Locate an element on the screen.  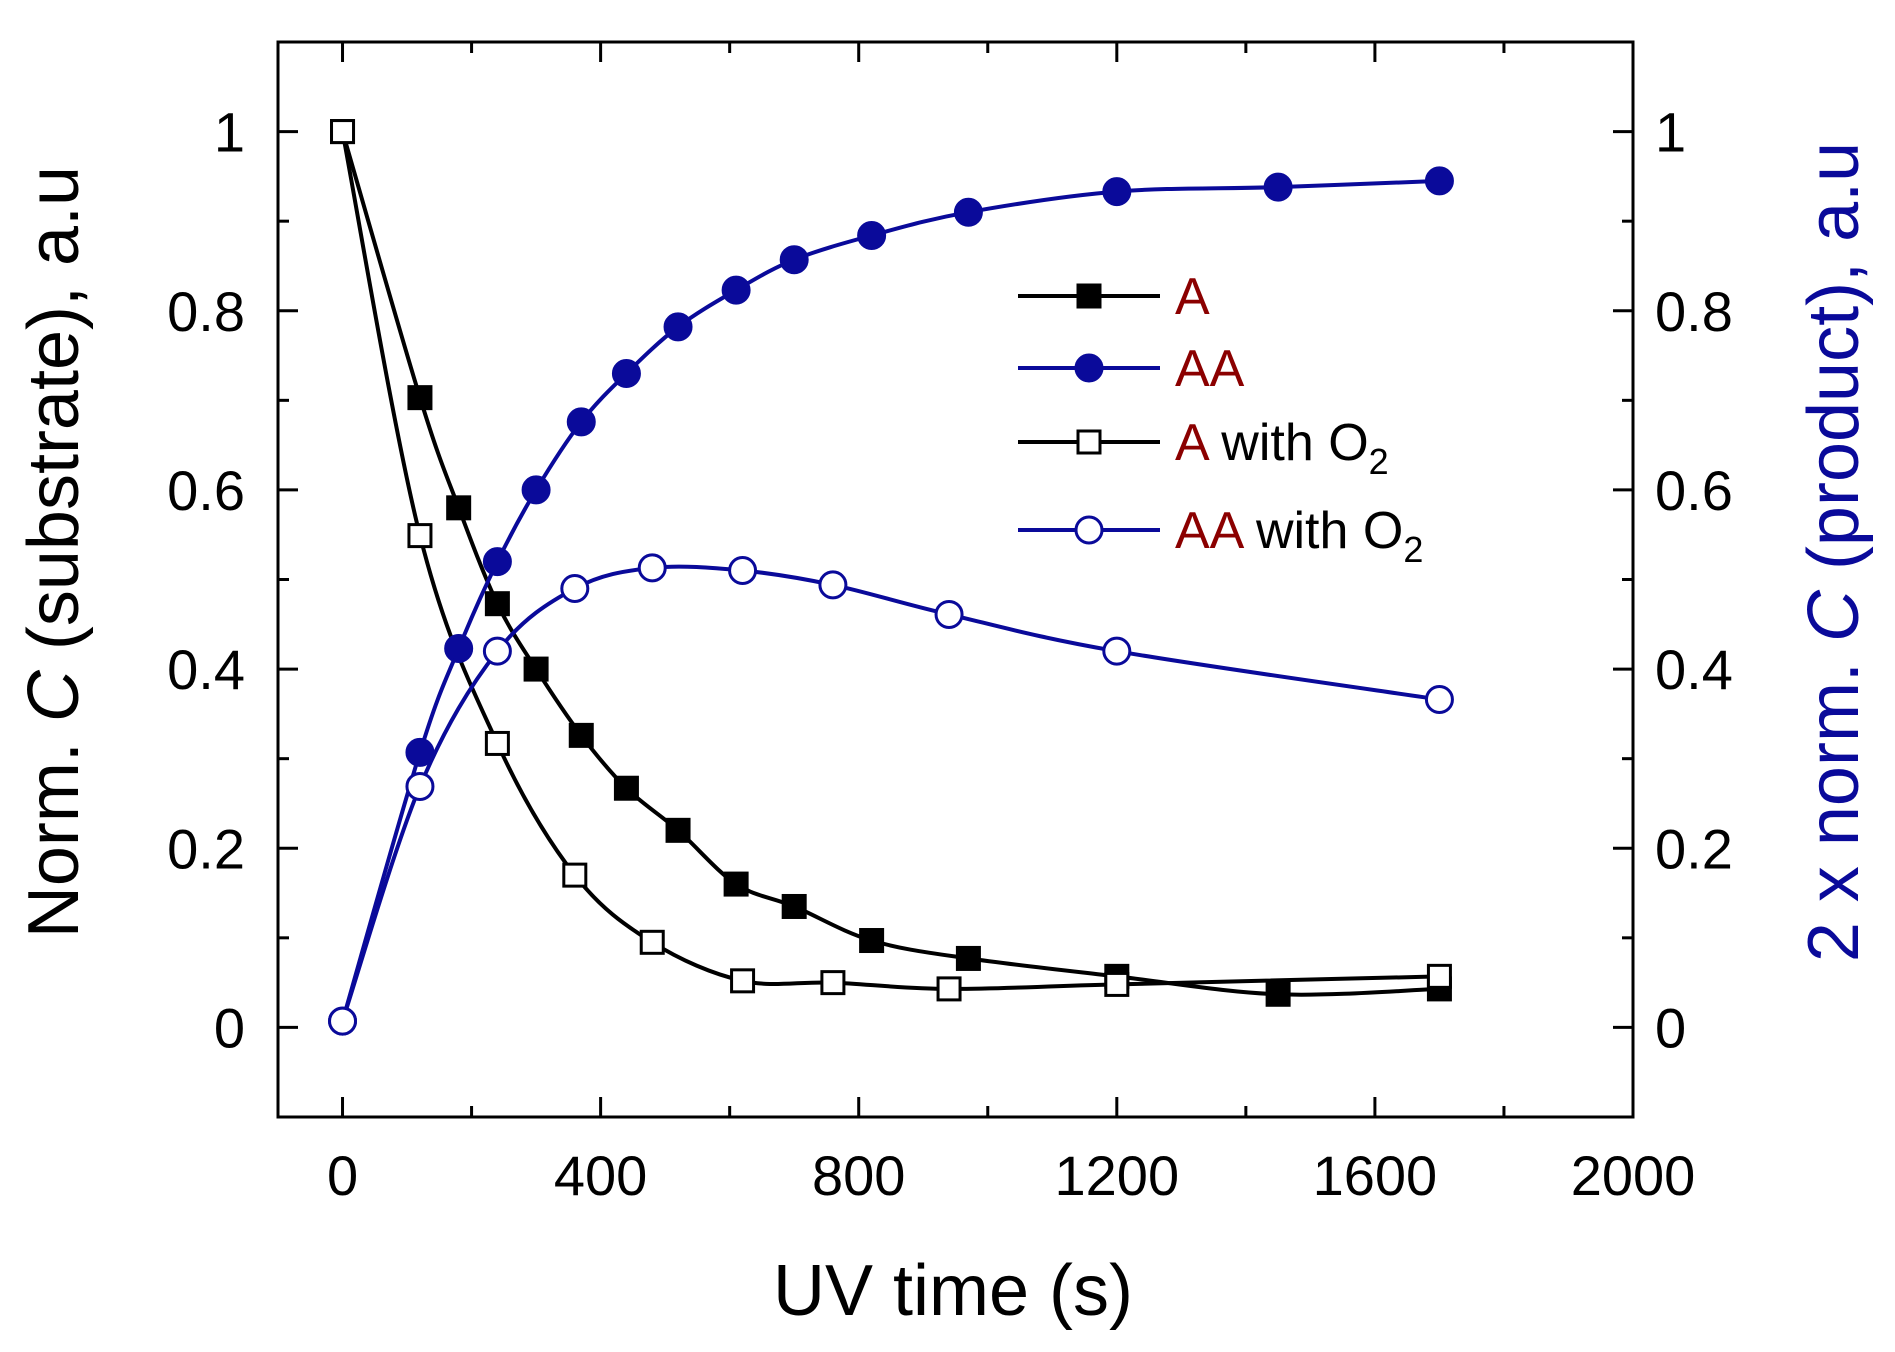
y-axis-title-right: 2 x norm. C (product), a.u is located at coordinates (1834, 552).